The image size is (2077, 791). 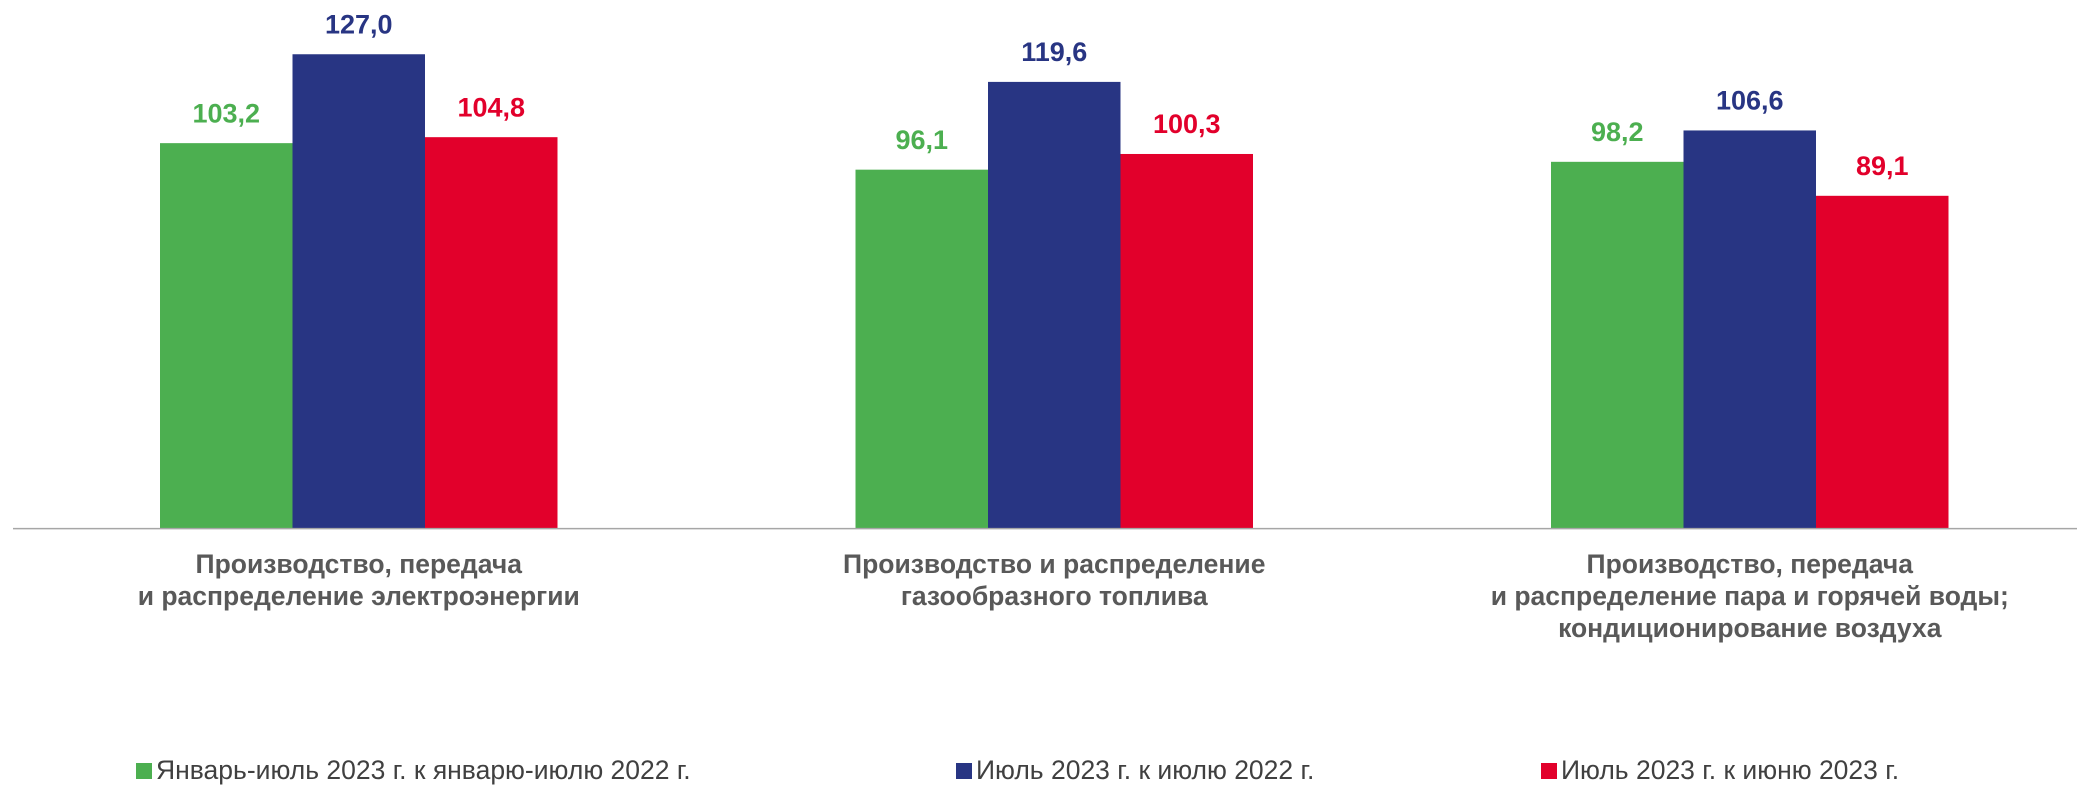 What do you see at coordinates (1617, 132) in the screenshot?
I see `value-label: 98,2` at bounding box center [1617, 132].